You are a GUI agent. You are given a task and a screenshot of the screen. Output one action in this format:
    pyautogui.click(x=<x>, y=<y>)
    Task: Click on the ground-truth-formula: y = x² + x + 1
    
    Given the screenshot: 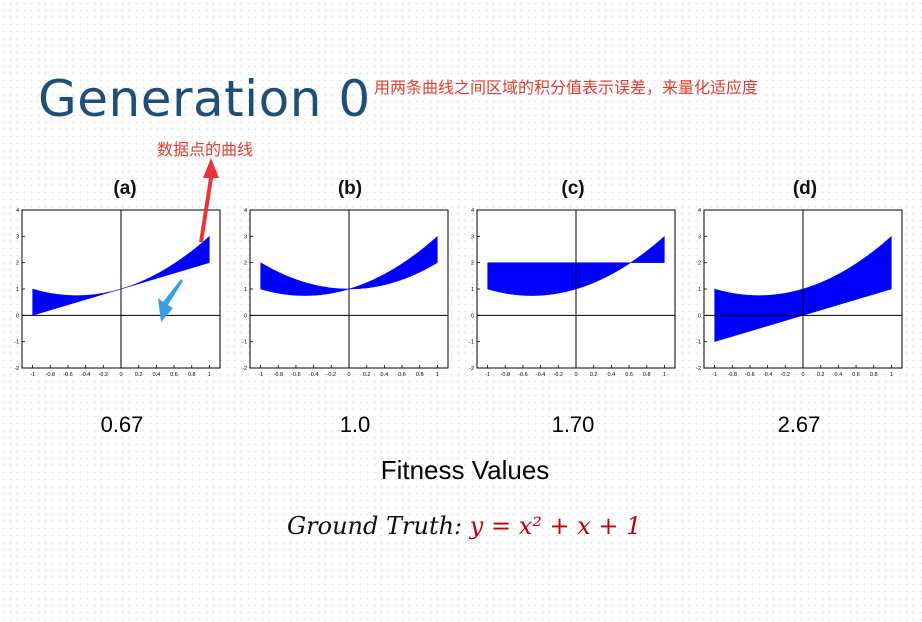 What is the action you would take?
    pyautogui.click(x=555, y=526)
    